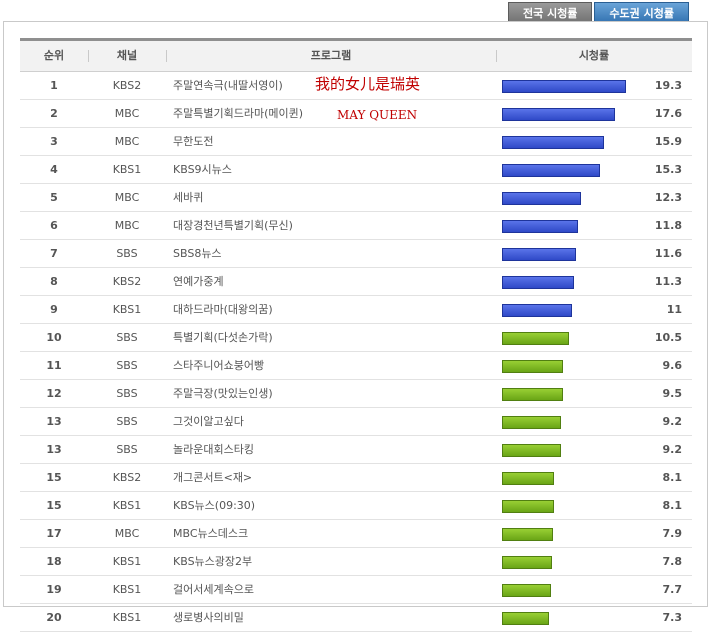 Image resolution: width=711 pixels, height=632 pixels. I want to click on table-header: 순위 채널 프로그램 시청률, so click(356, 55).